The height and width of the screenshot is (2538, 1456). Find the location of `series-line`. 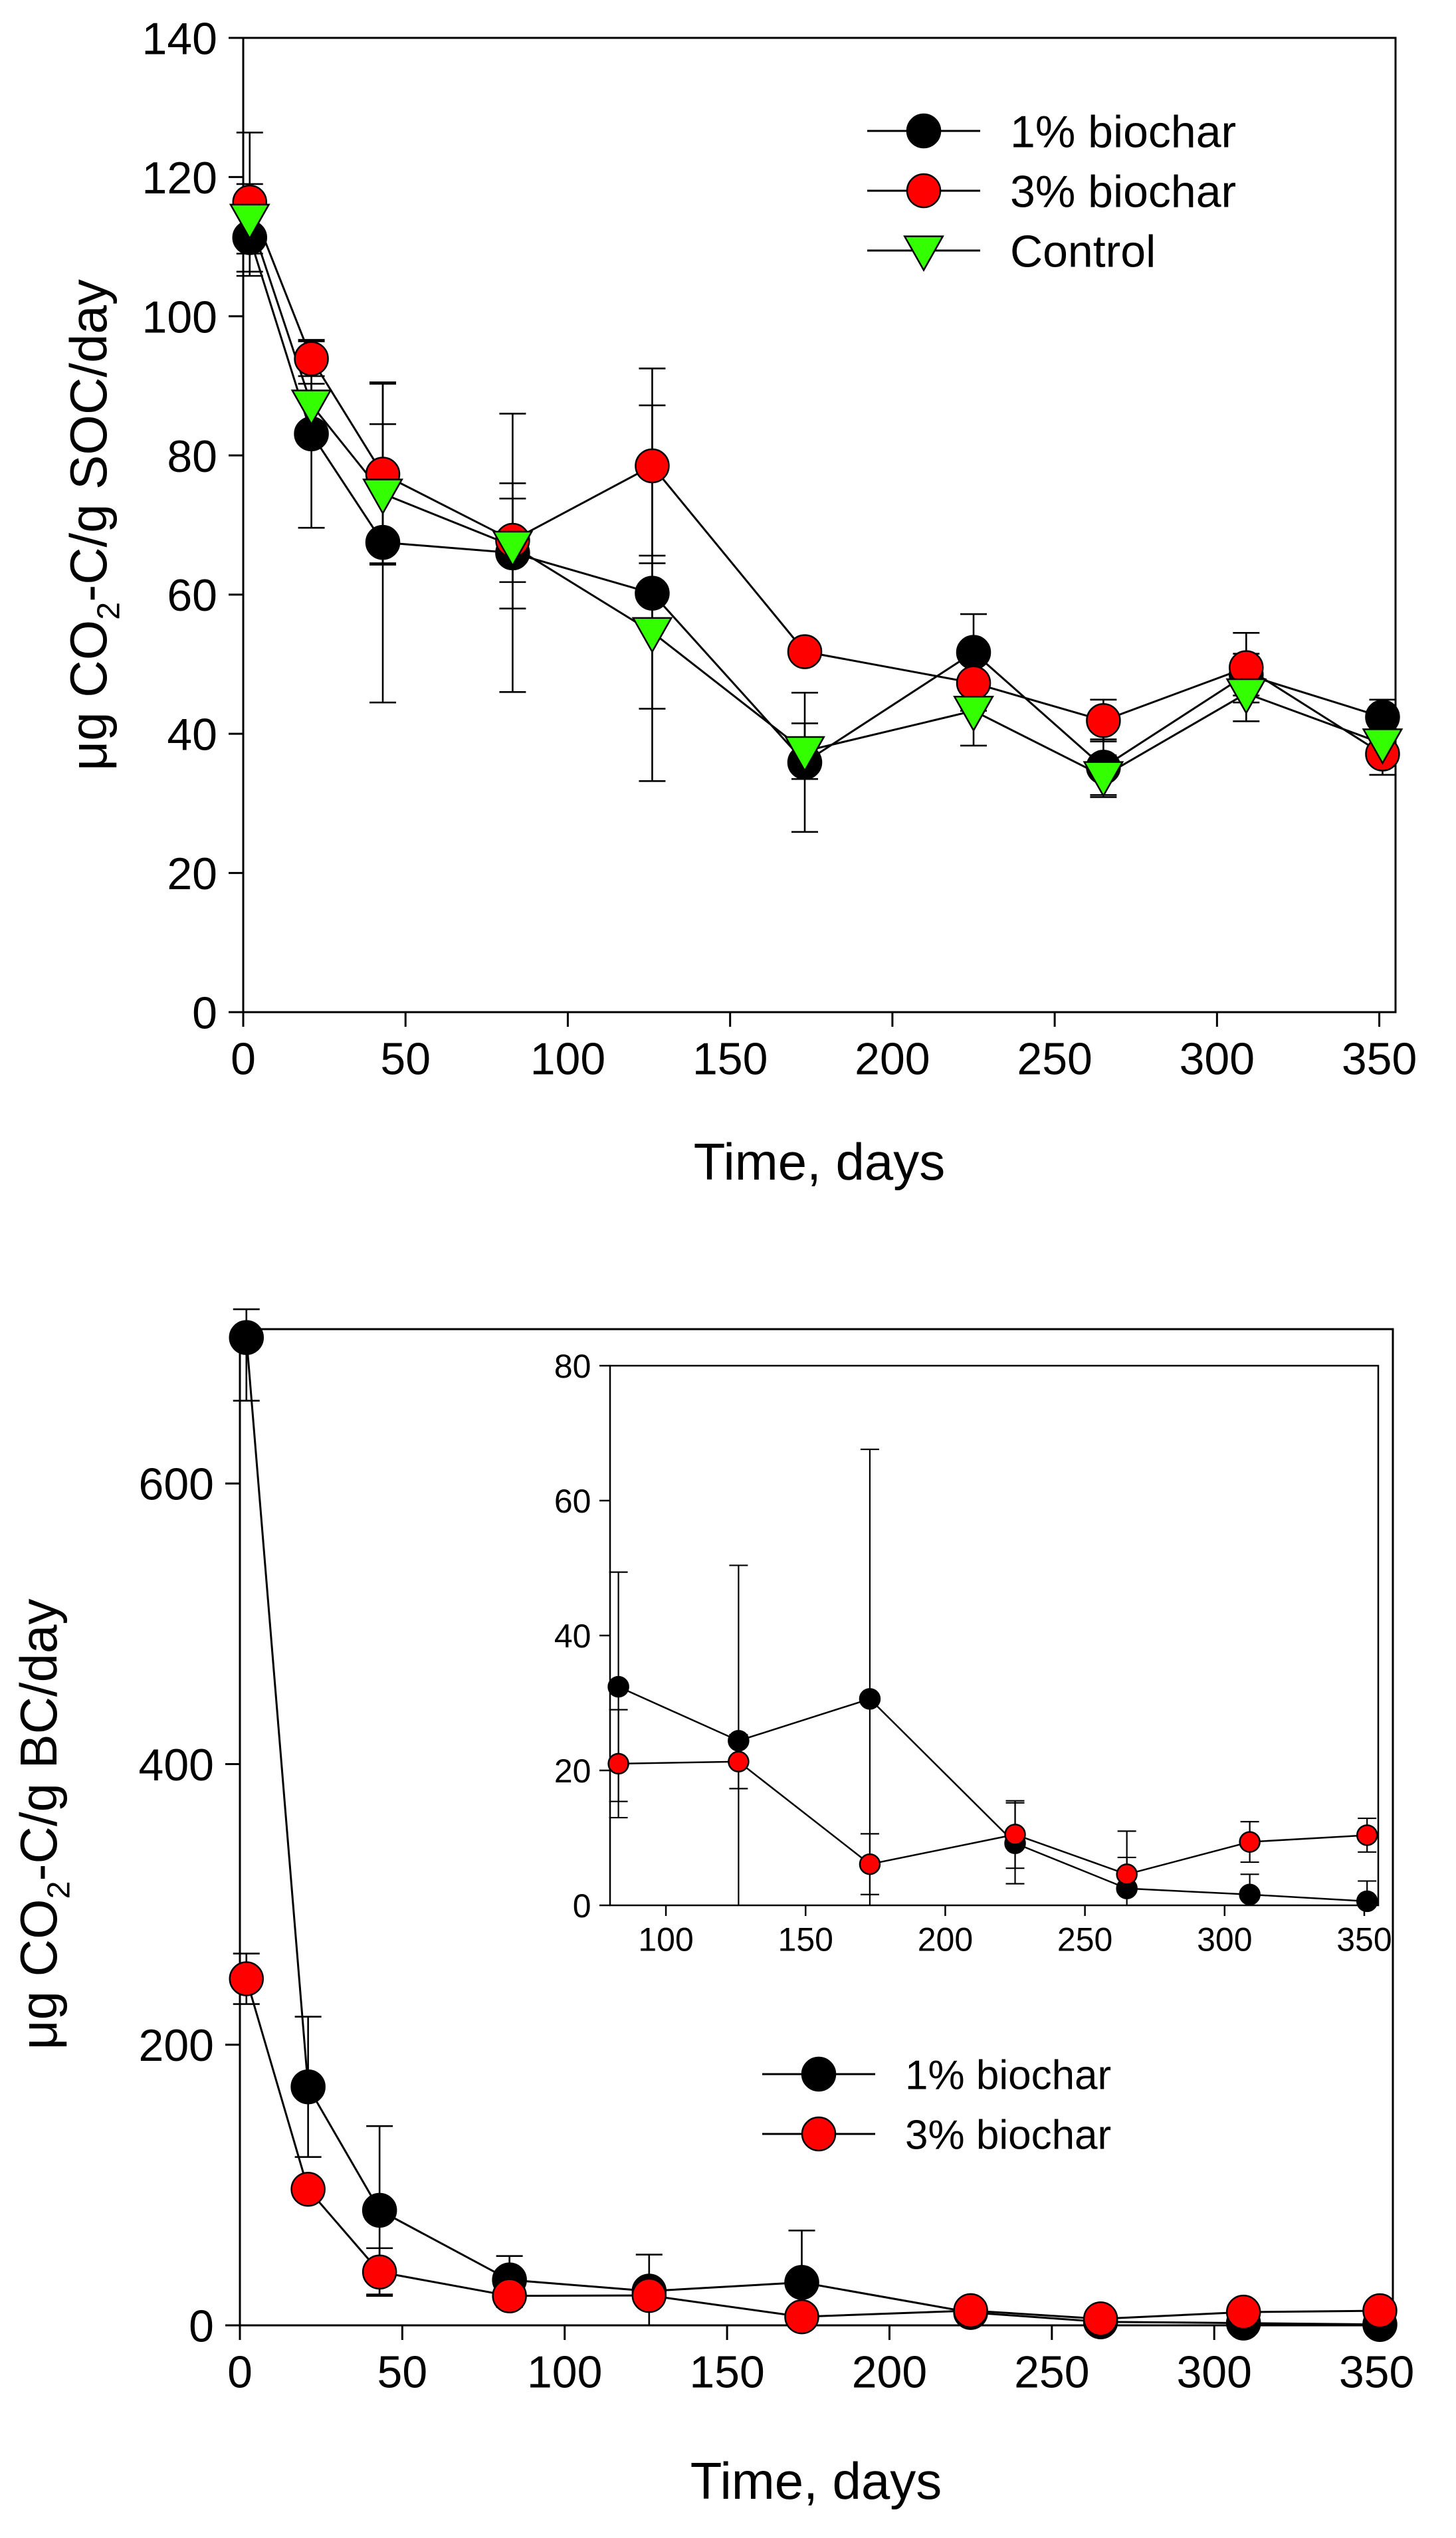

series-line is located at coordinates (812, 2149).